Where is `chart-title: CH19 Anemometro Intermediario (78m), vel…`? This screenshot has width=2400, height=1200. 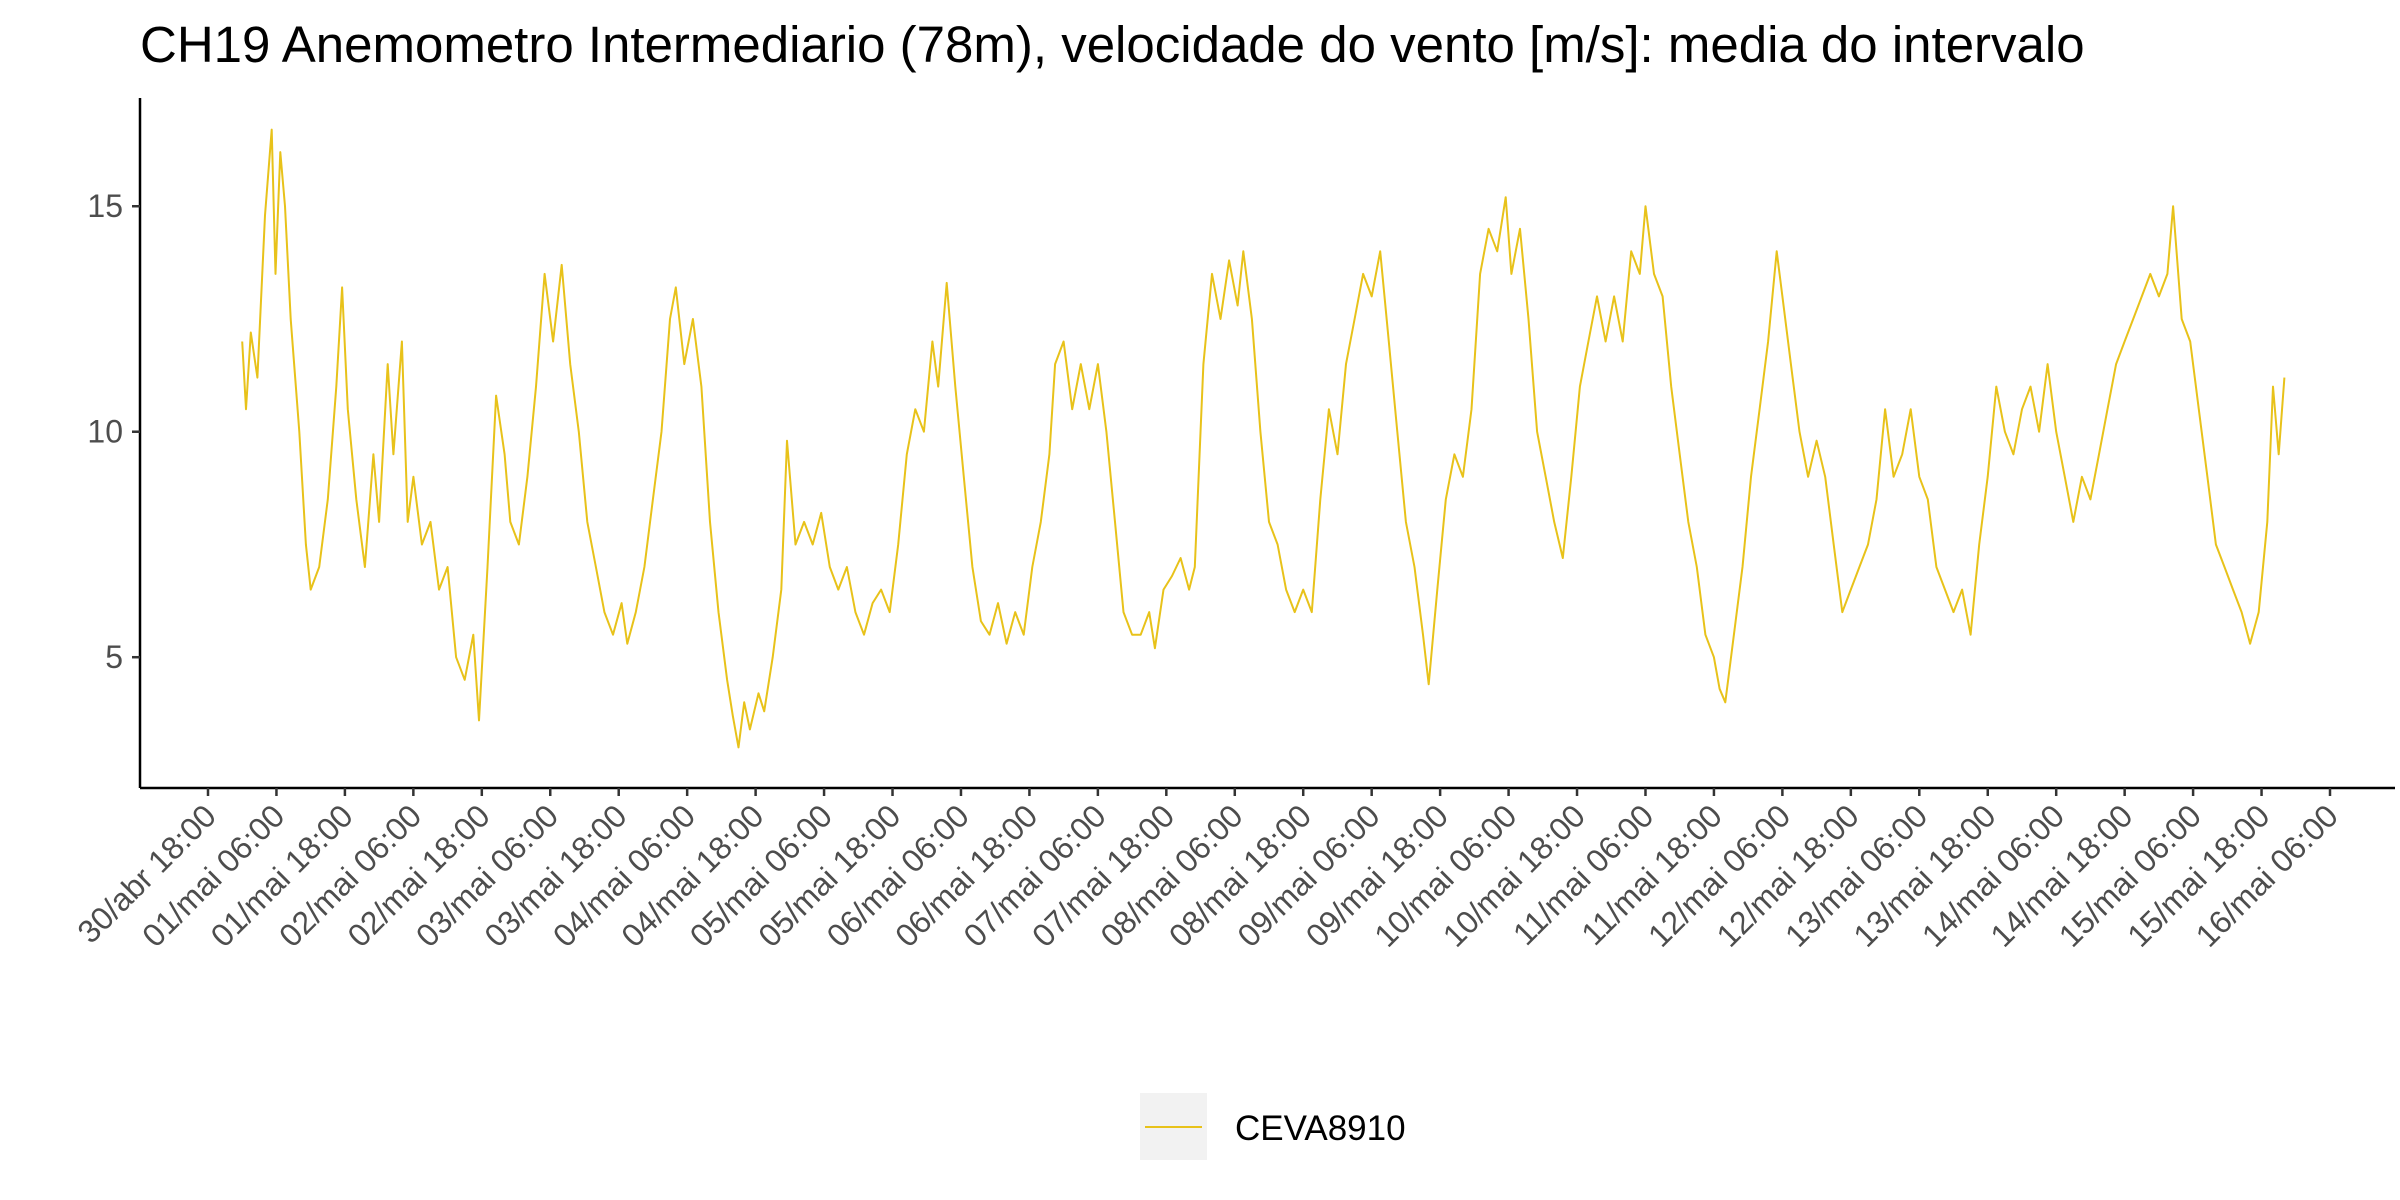 chart-title: CH19 Anemometro Intermediario (78m), vel… is located at coordinates (1112, 44).